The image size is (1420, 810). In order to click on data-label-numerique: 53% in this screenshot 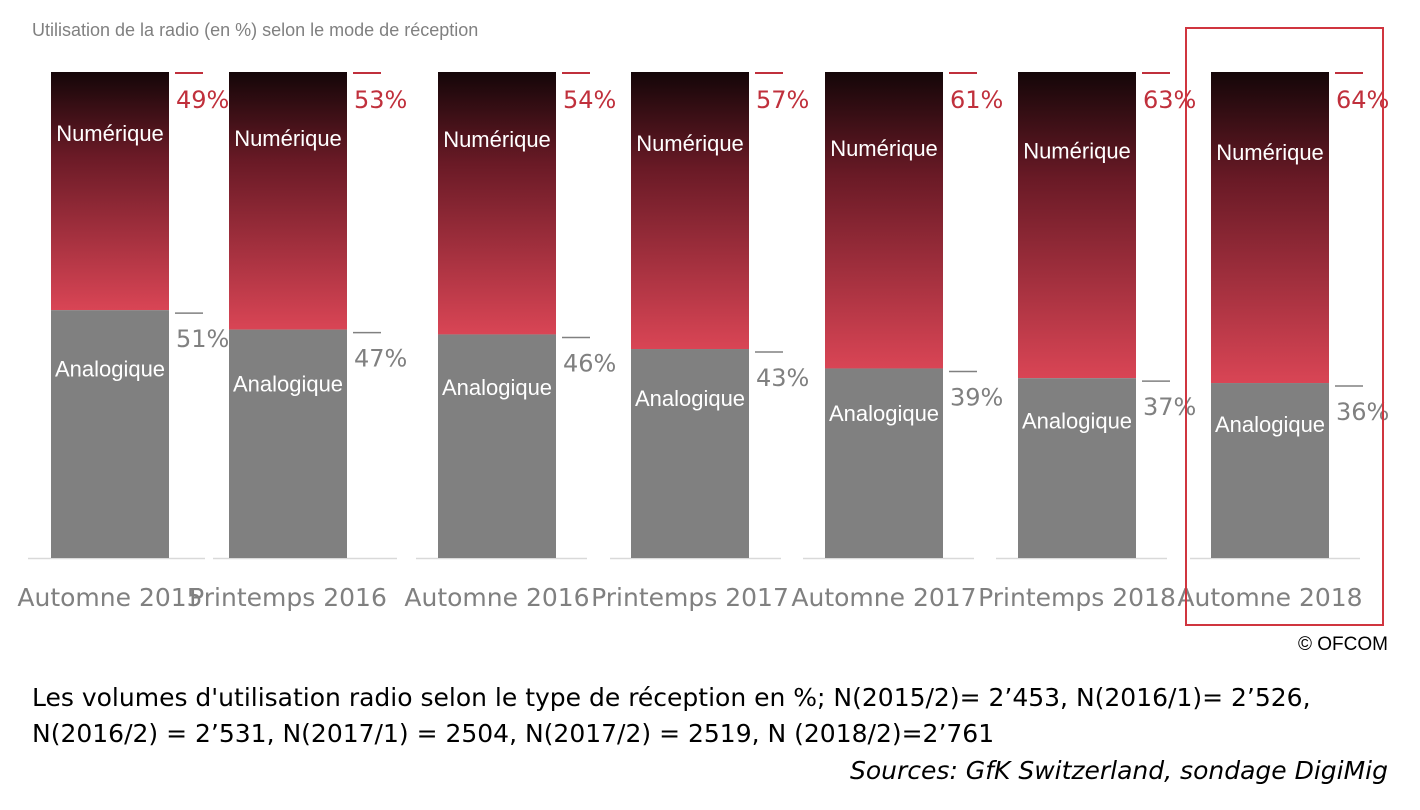, I will do `click(380, 100)`.